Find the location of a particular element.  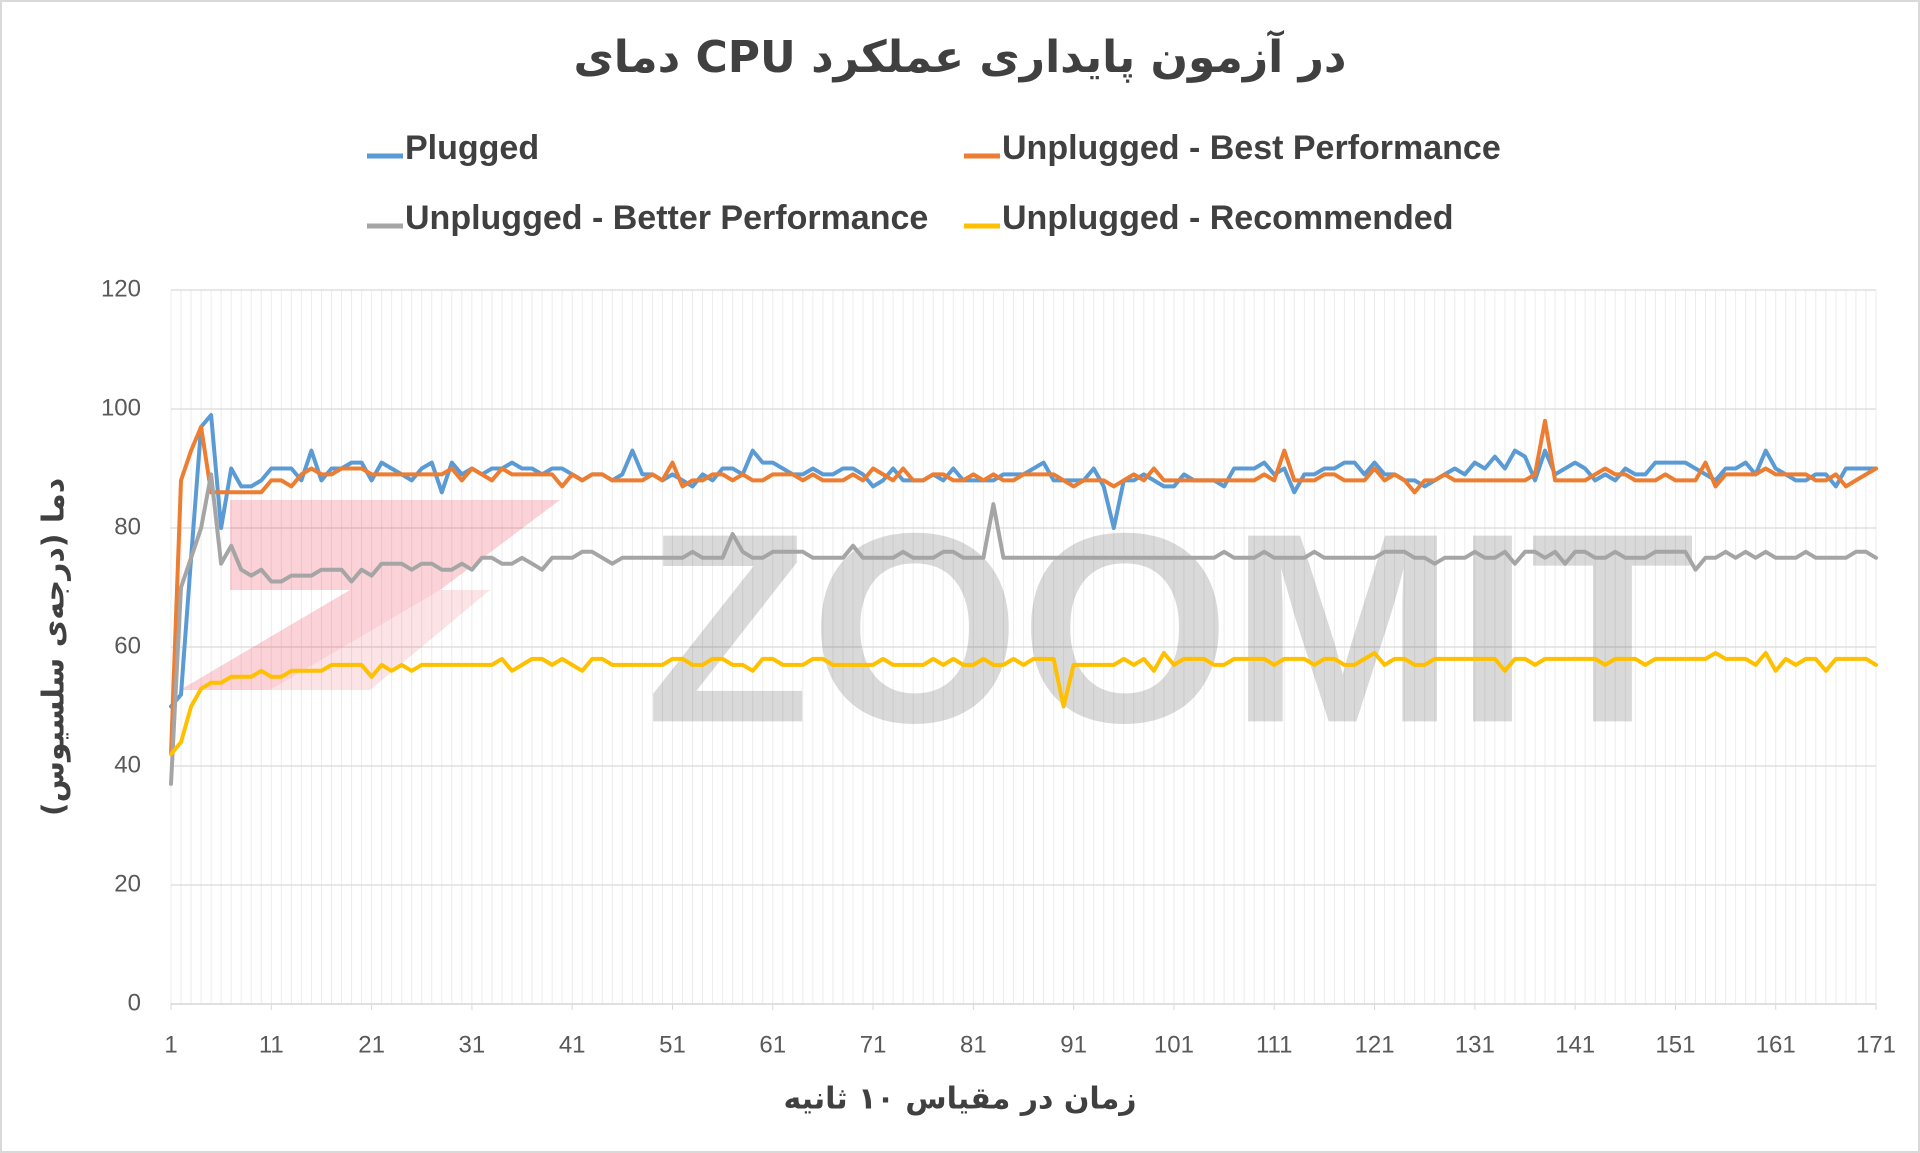

x-tick-label: 131 is located at coordinates (1475, 1044).